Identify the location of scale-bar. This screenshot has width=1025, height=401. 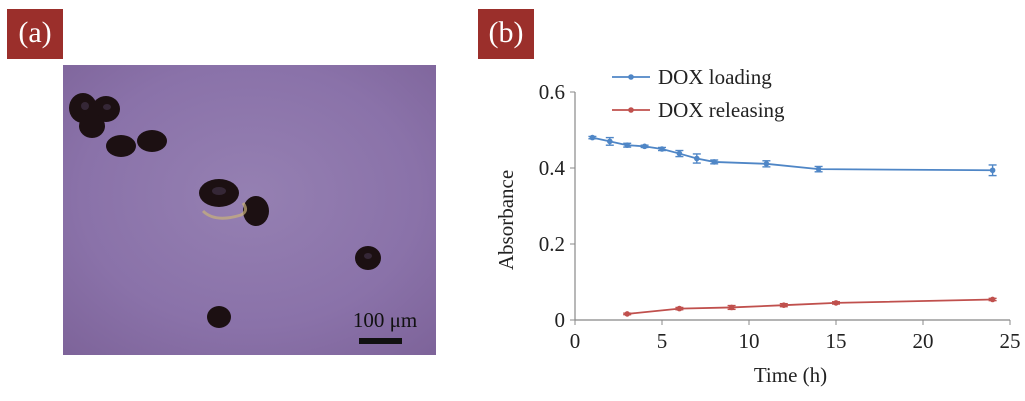
(380, 341).